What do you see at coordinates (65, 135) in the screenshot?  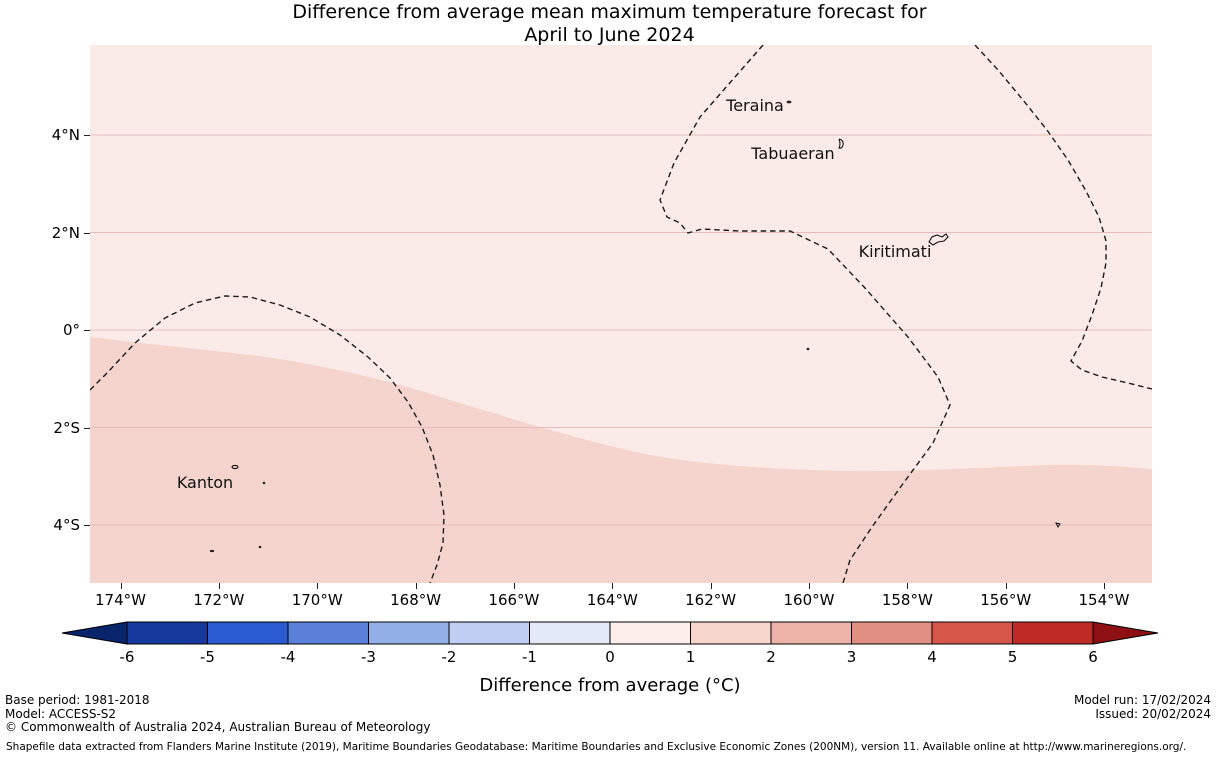 I see `lat-tick-label: 4°N` at bounding box center [65, 135].